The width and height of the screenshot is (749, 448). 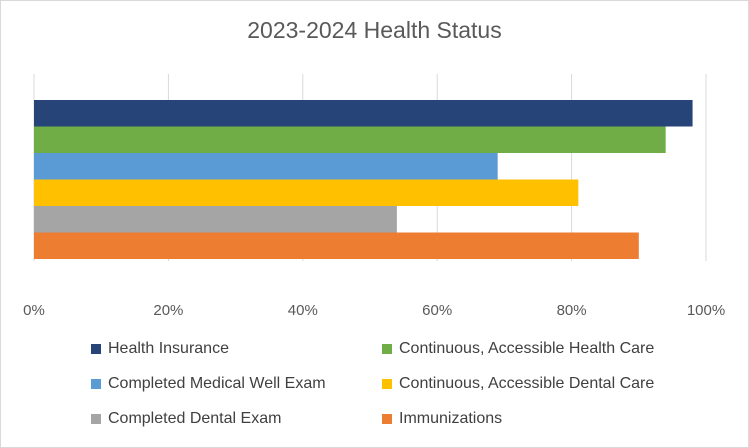 I want to click on legend-label: Health Insurance, so click(x=168, y=348).